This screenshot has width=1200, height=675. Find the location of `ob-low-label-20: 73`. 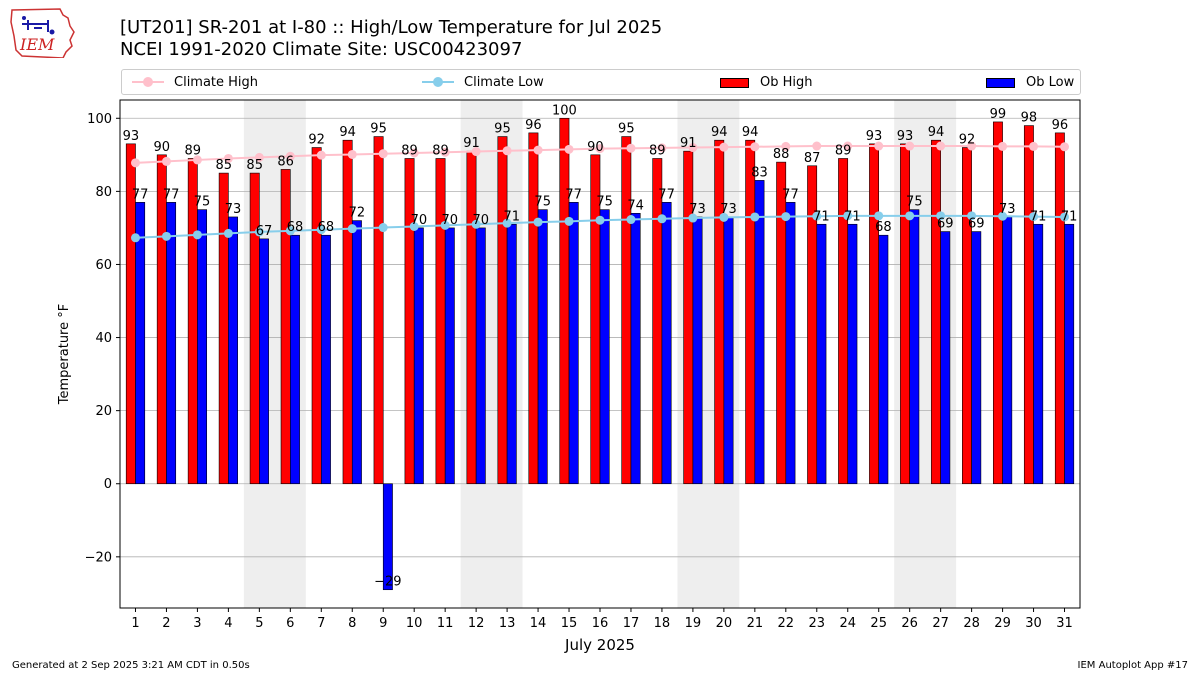

ob-low-label-20: 73 is located at coordinates (728, 209).